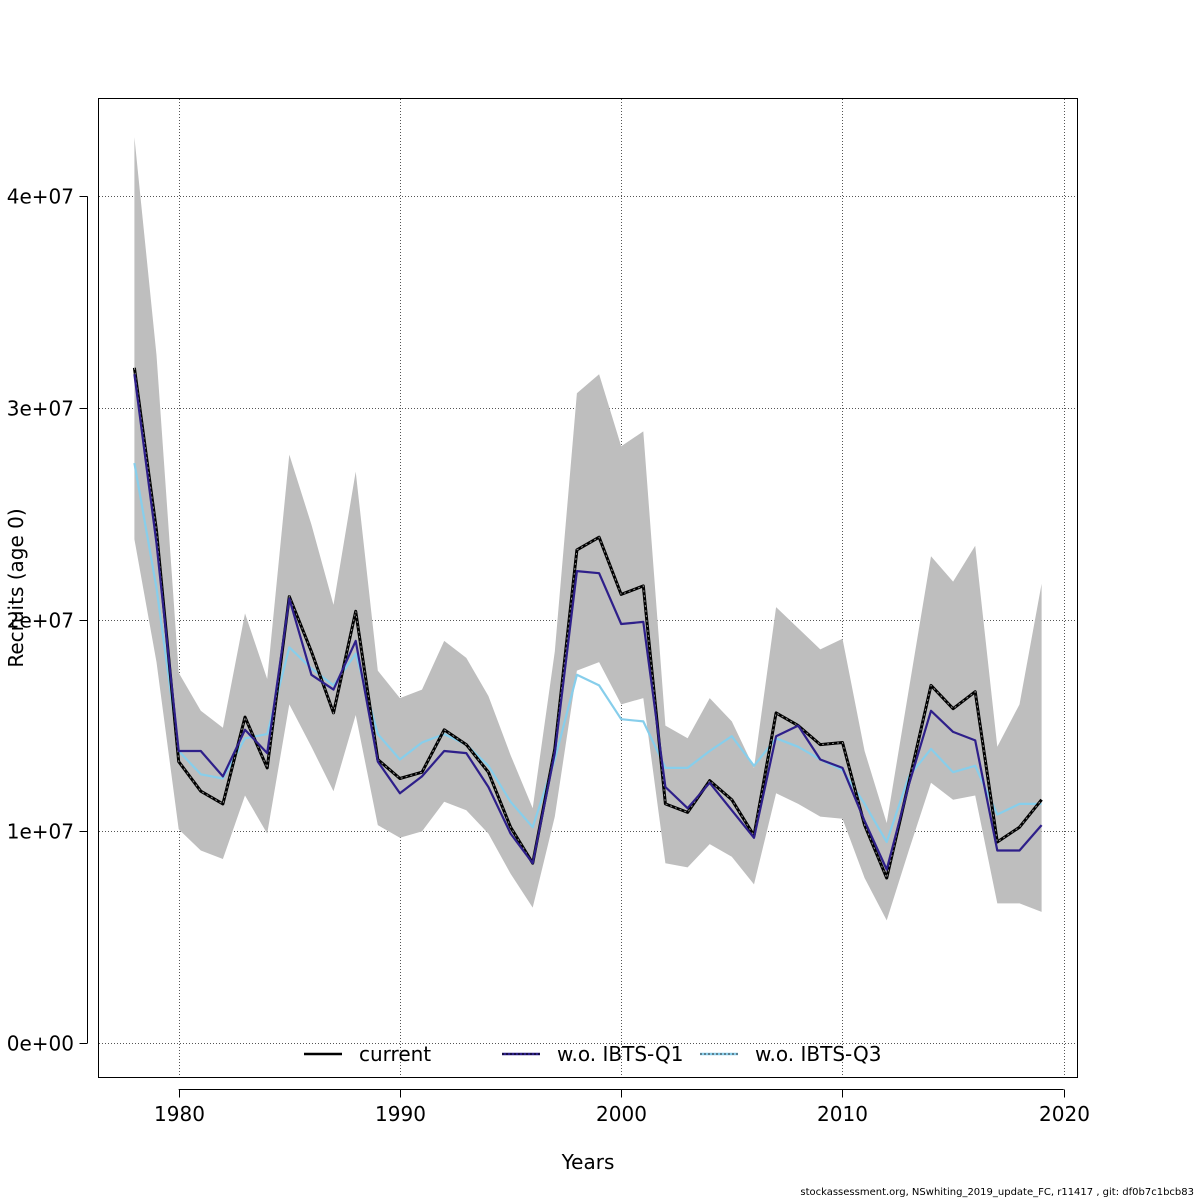  Describe the element at coordinates (621, 1114) in the screenshot. I see `x-tick-label: 2000` at that location.